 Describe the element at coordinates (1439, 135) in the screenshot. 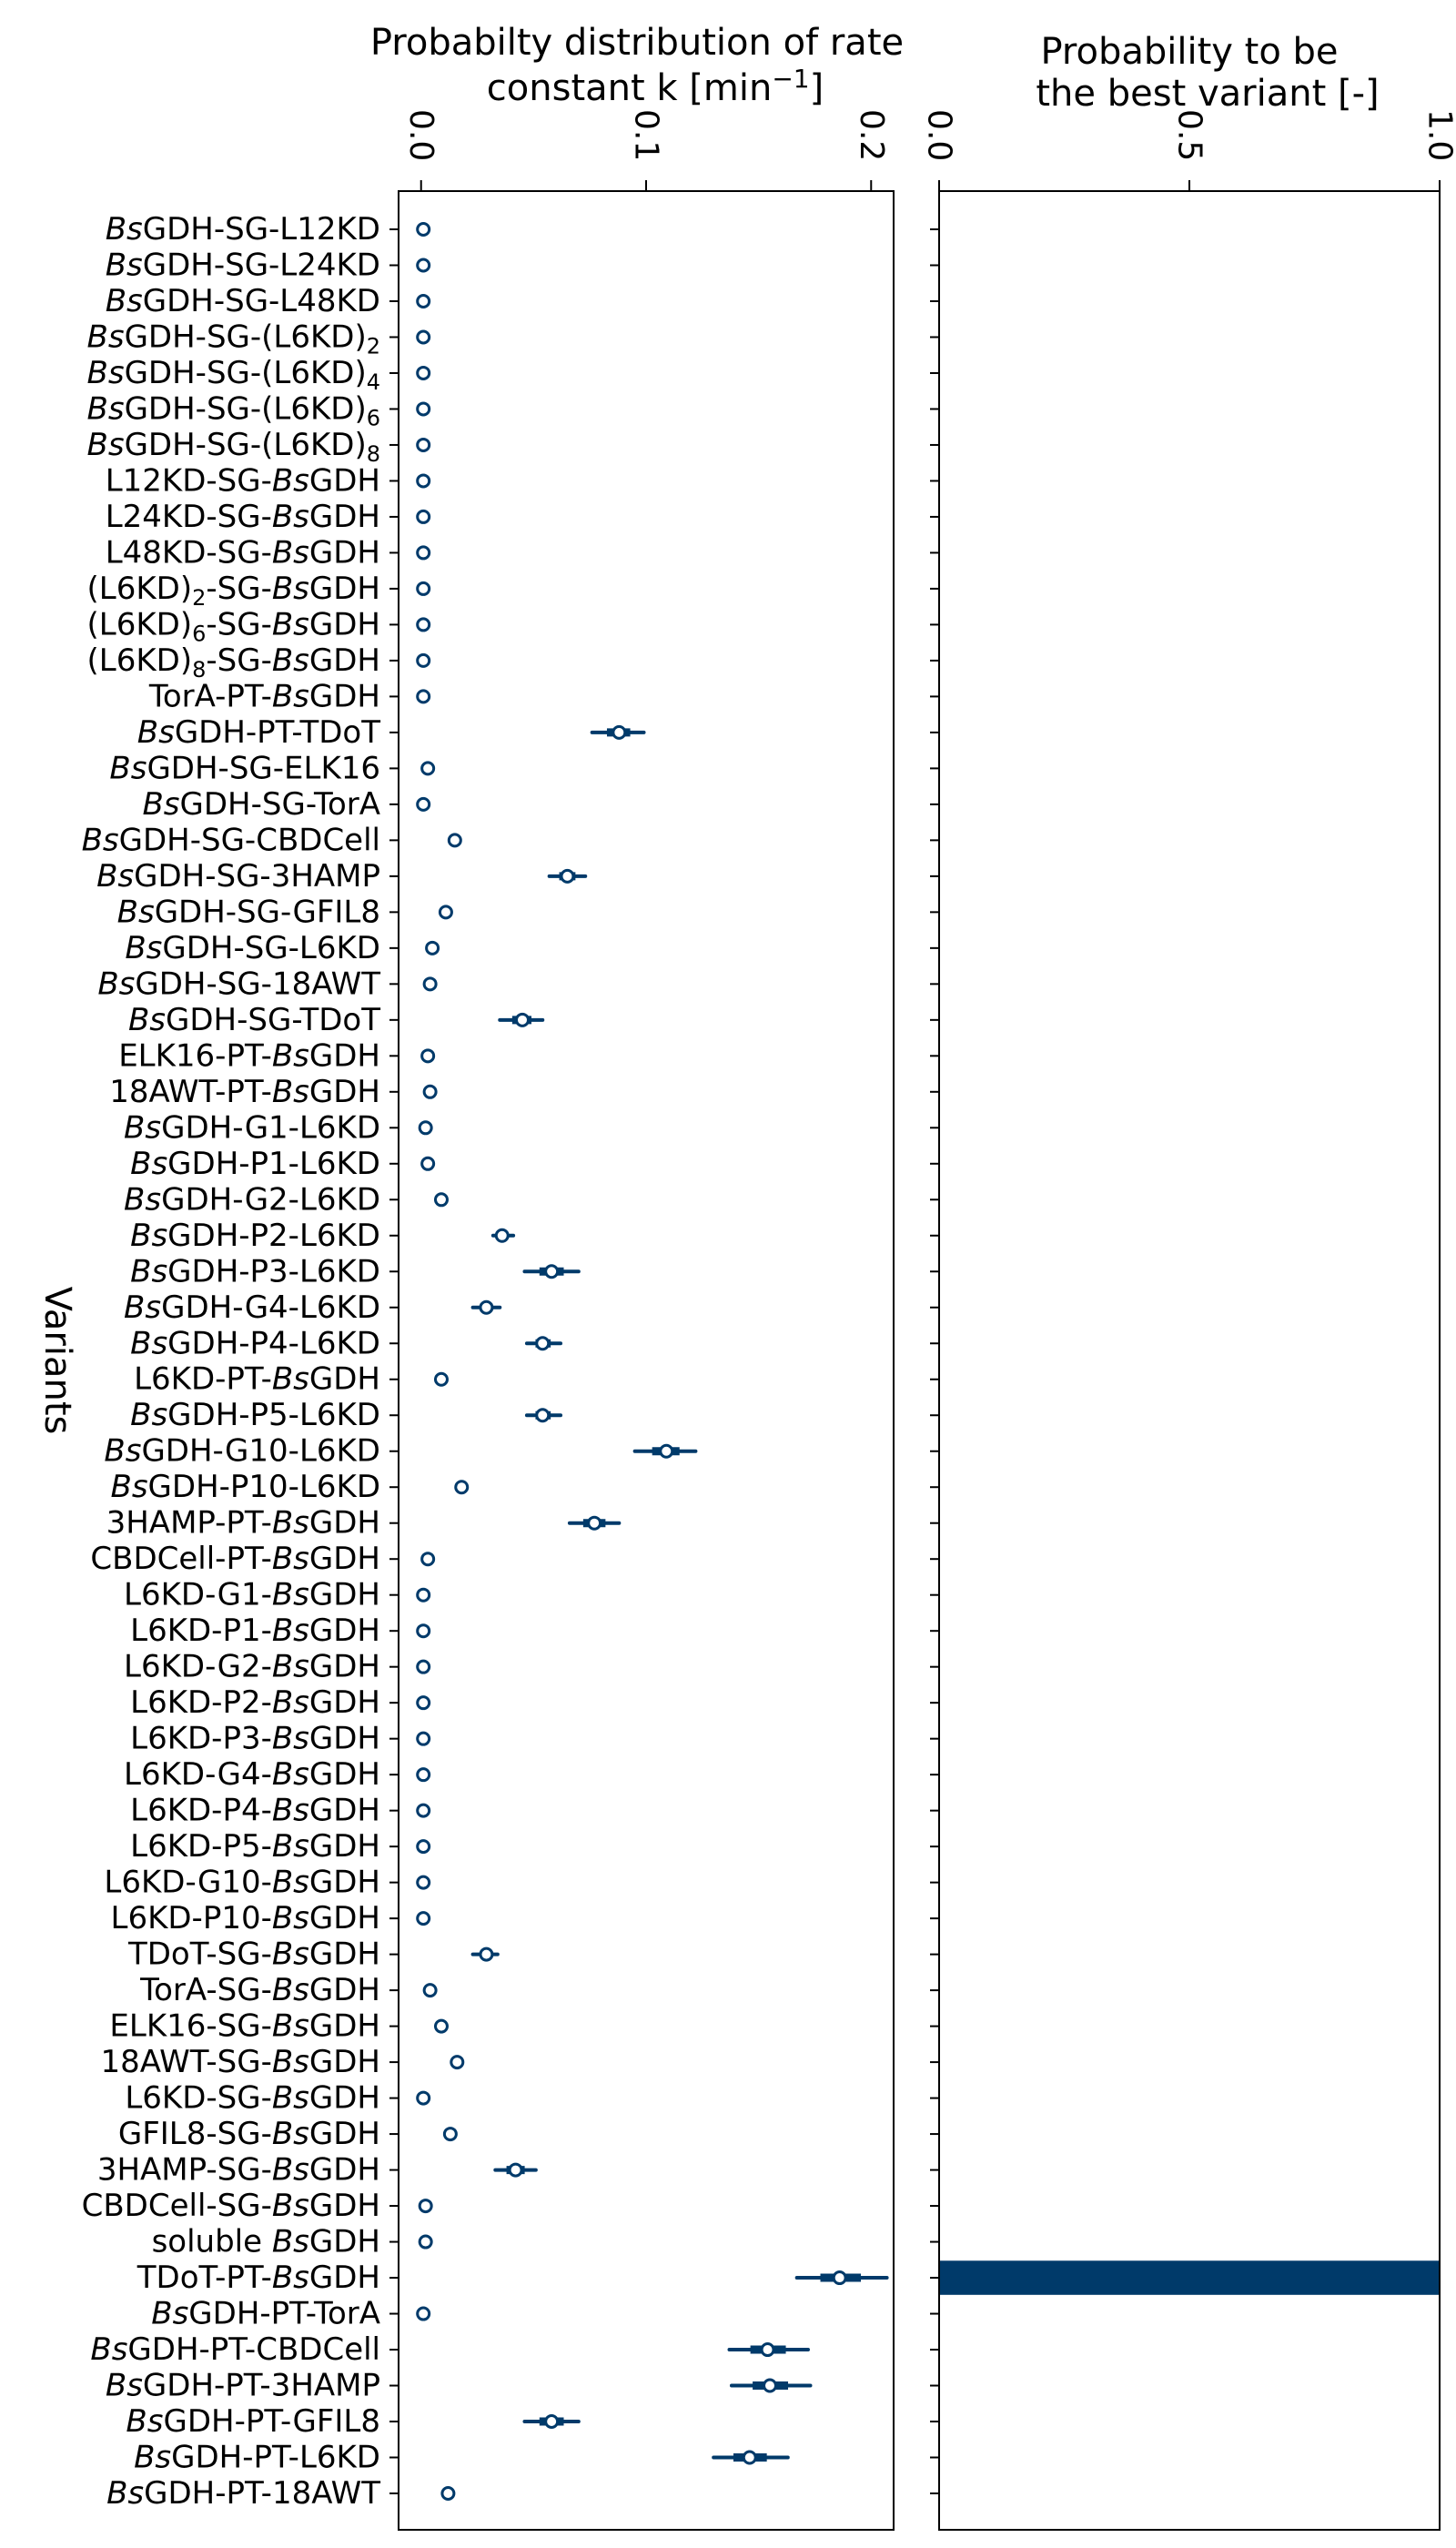

I see `right-x-tick-label: 1.0` at that location.